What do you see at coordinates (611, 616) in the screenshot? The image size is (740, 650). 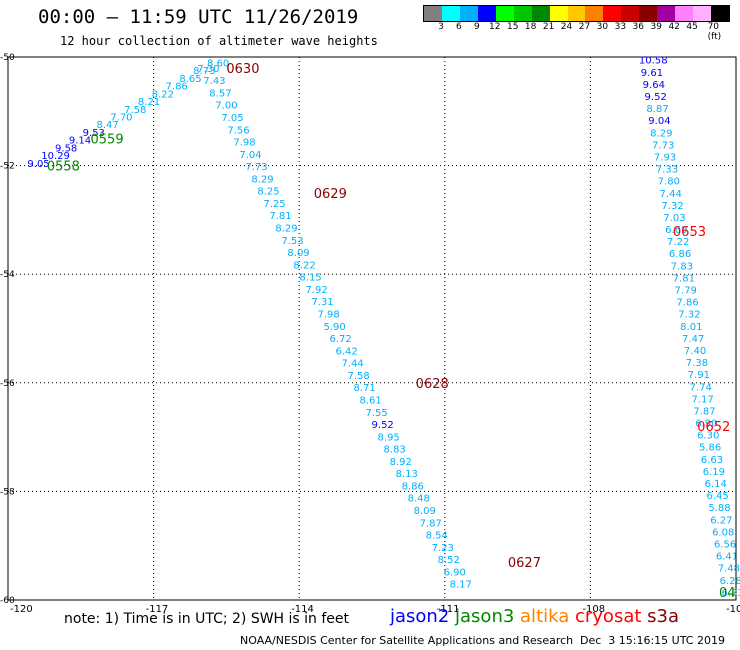 I see `legend-item-cryosat: cryosat` at bounding box center [611, 616].